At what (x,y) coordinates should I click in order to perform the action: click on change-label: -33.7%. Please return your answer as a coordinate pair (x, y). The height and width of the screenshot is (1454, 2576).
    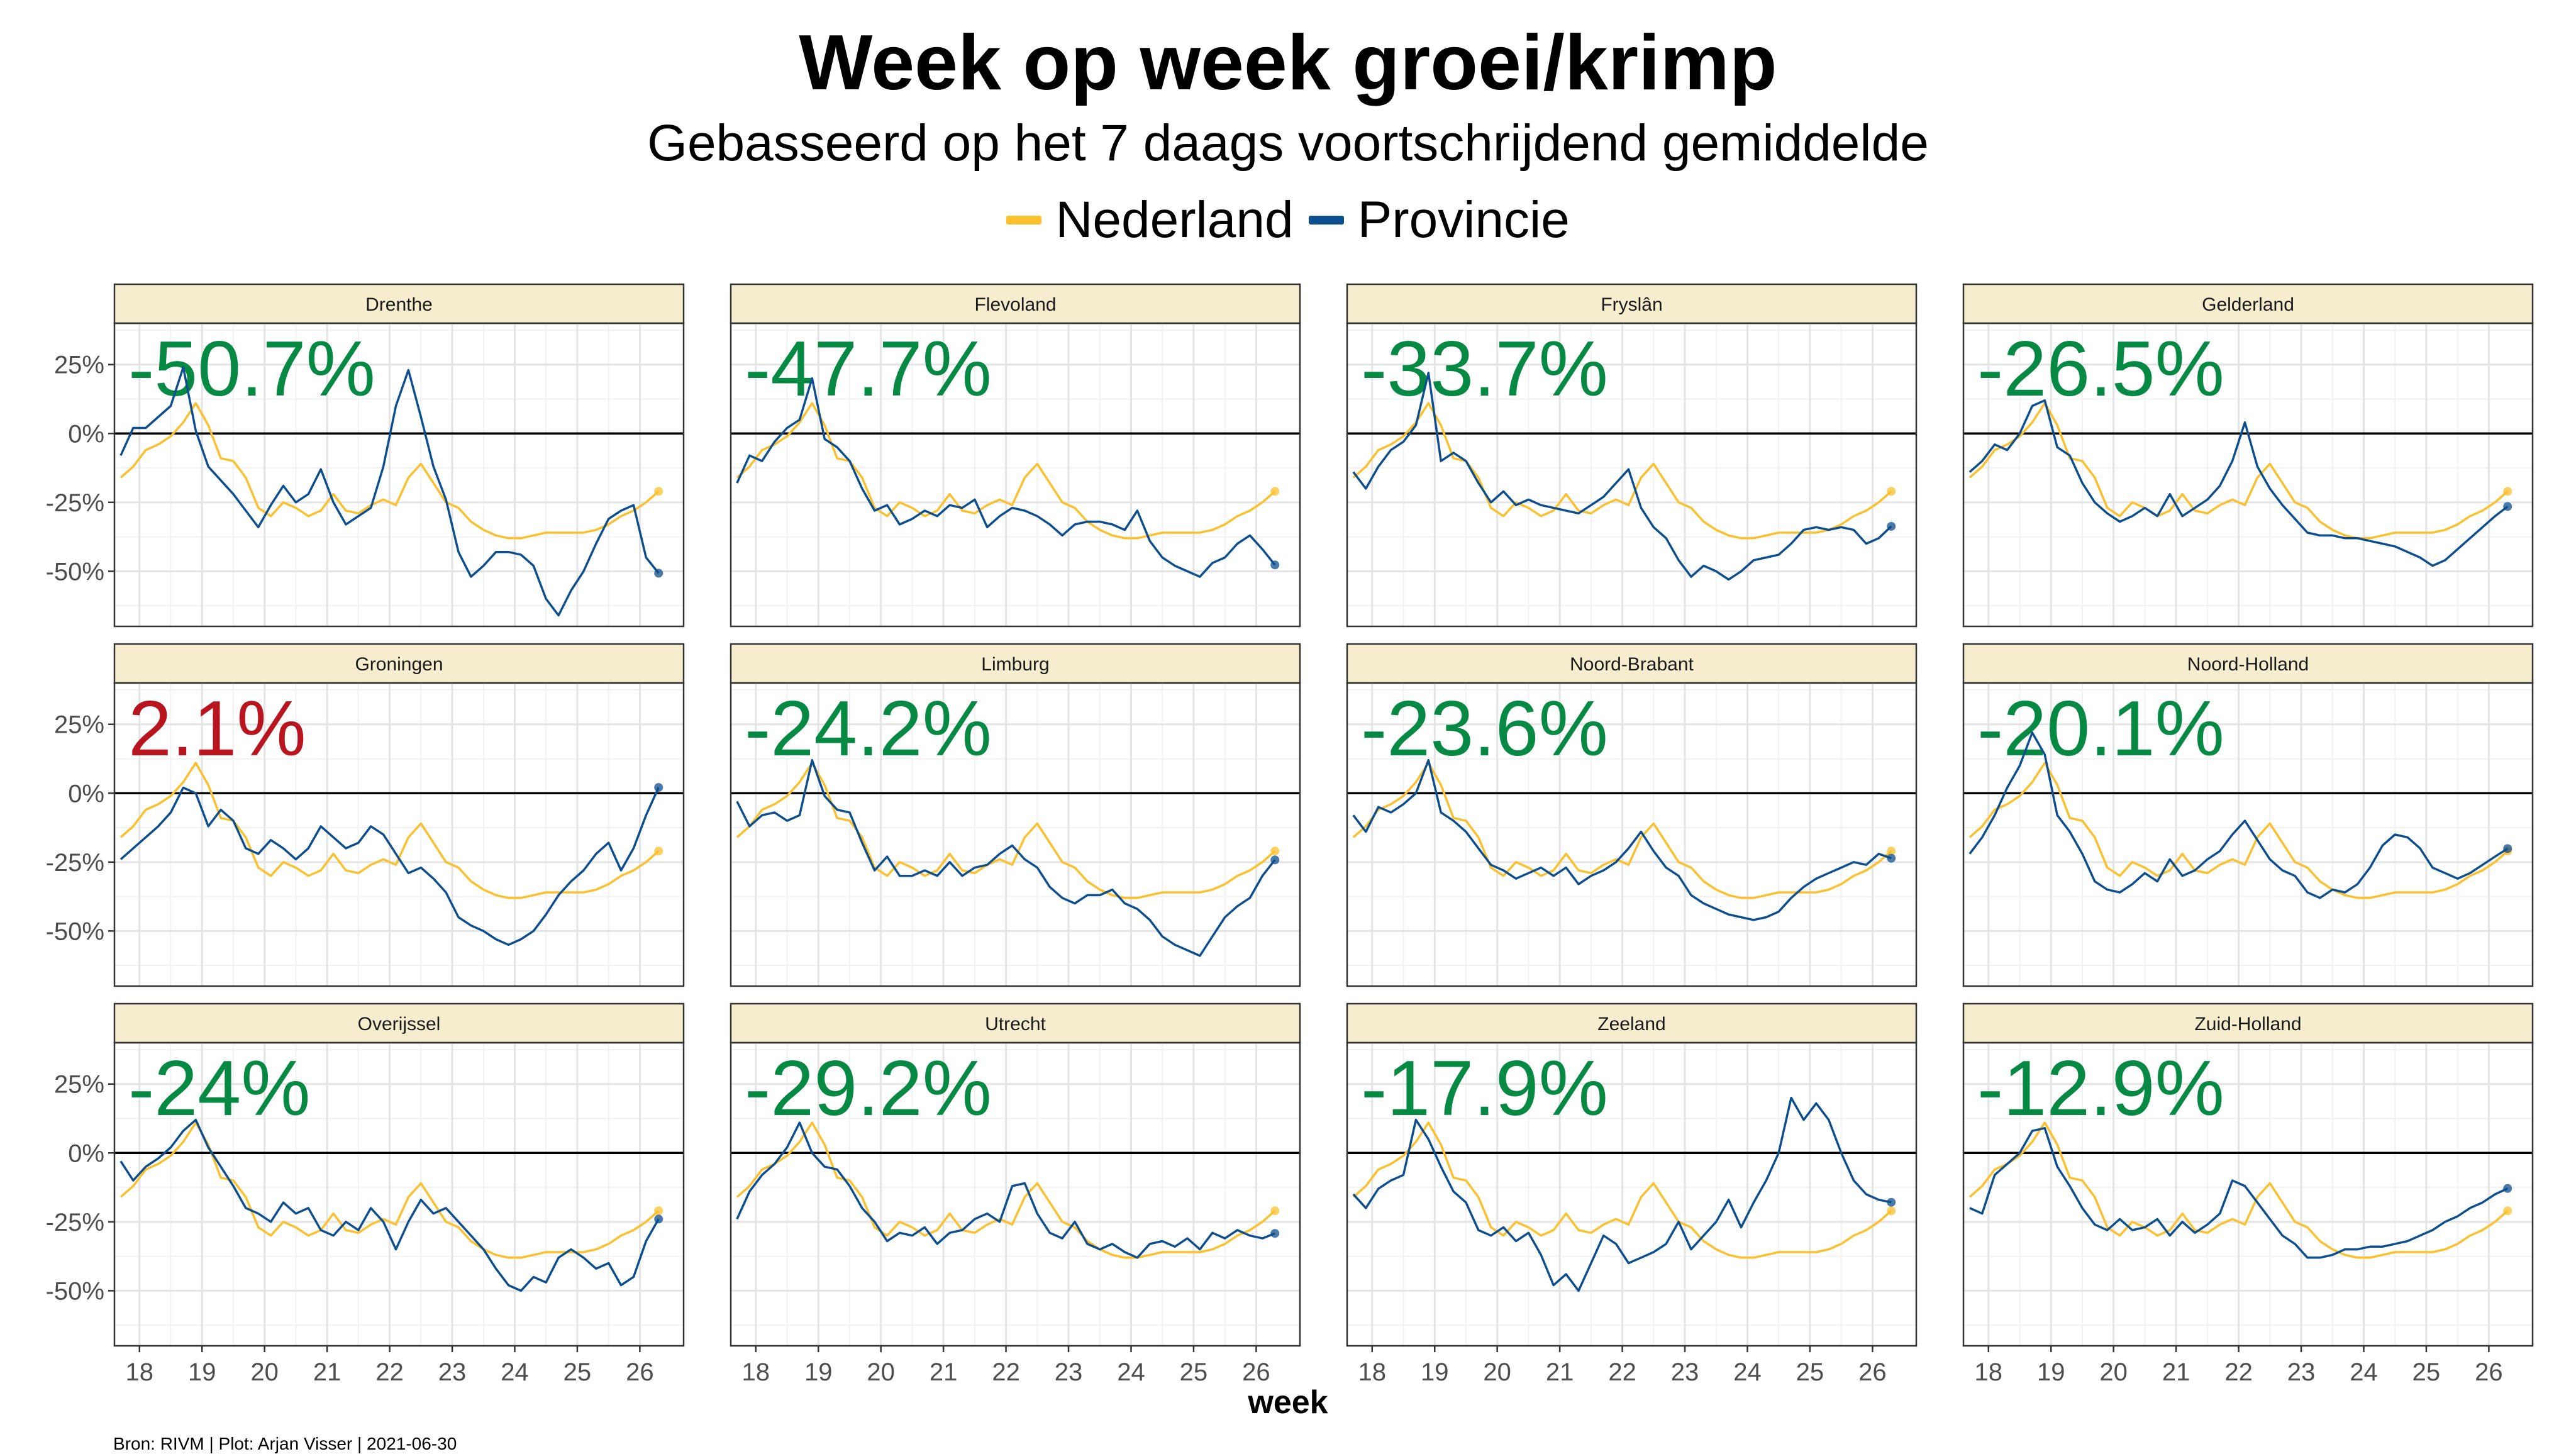
    Looking at the image, I should click on (1484, 369).